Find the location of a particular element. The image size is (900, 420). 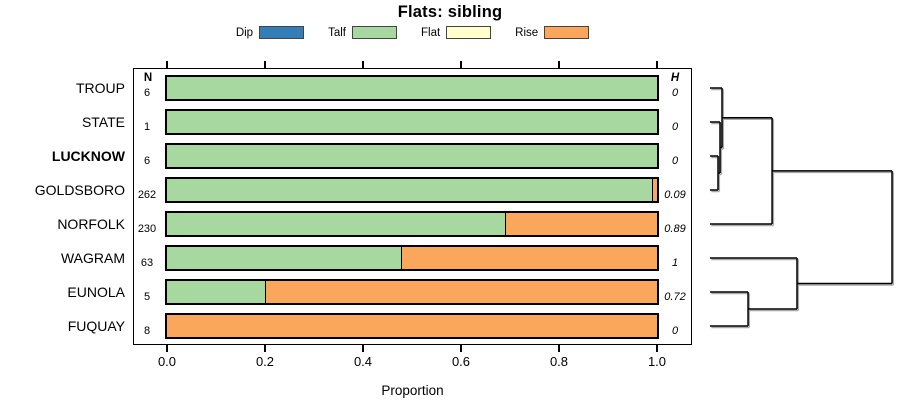

bar-fuquay is located at coordinates (412, 326).